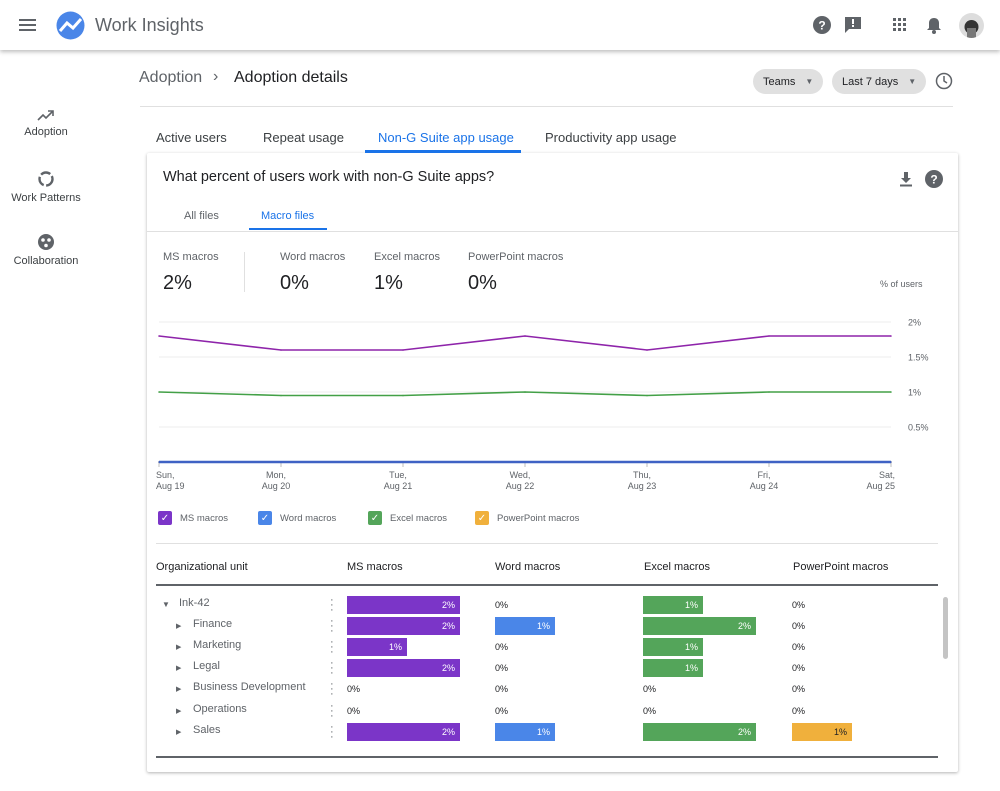 The image size is (1000, 791). What do you see at coordinates (276, 480) in the screenshot?
I see `x-tick-label: Mon, Aug 20` at bounding box center [276, 480].